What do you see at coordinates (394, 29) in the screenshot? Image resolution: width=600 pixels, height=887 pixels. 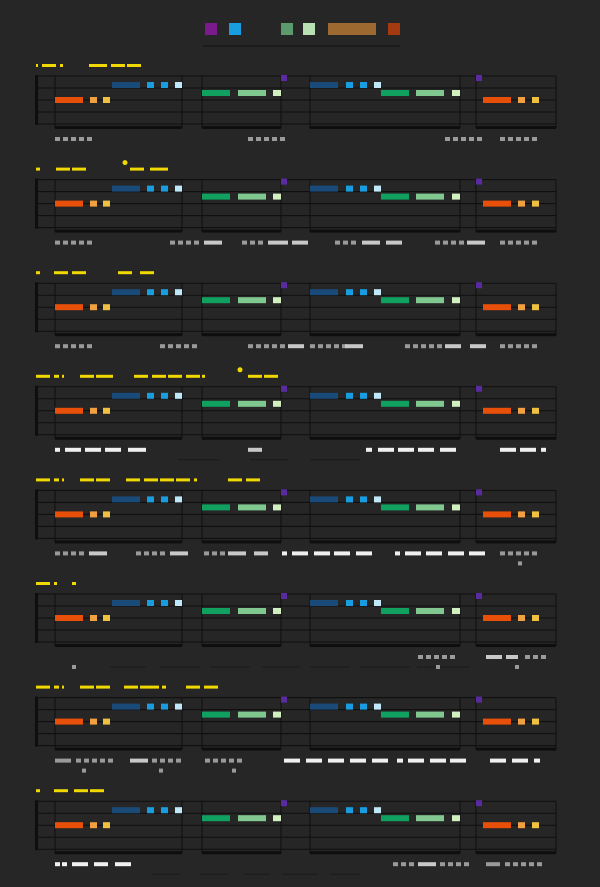 I see `legend-swatch-rust` at bounding box center [394, 29].